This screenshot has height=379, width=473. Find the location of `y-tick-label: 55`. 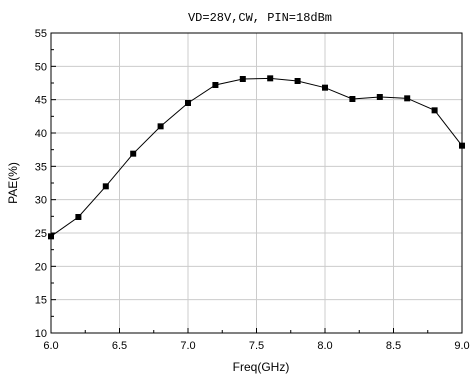

y-tick-label: 55 is located at coordinates (41, 34).